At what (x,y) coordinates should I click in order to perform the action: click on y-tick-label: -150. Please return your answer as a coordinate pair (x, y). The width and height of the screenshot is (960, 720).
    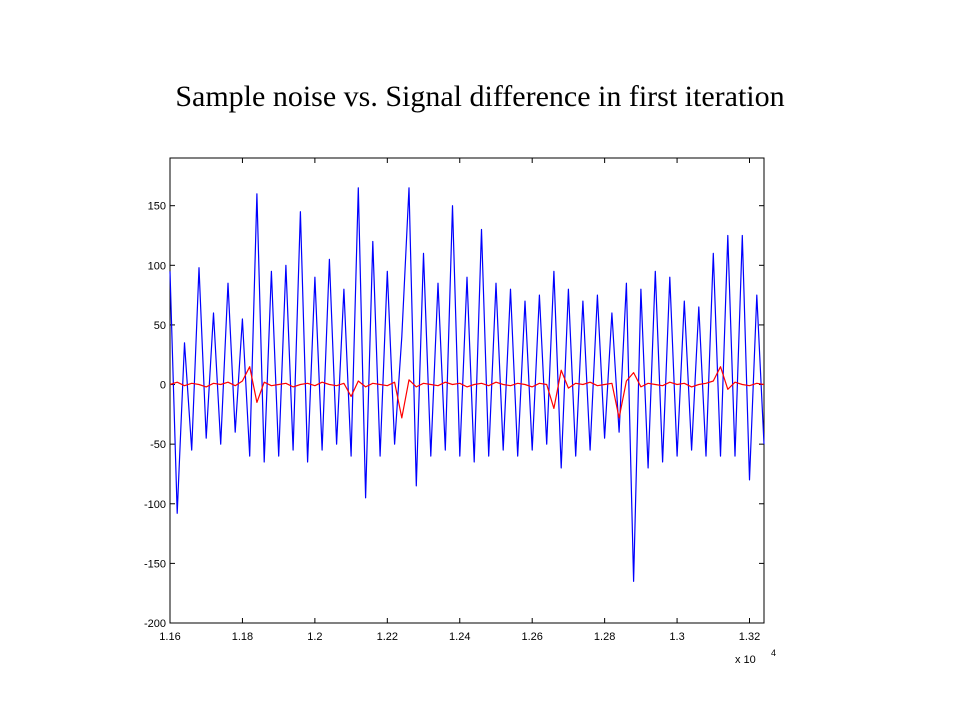
    Looking at the image, I should click on (155, 564).